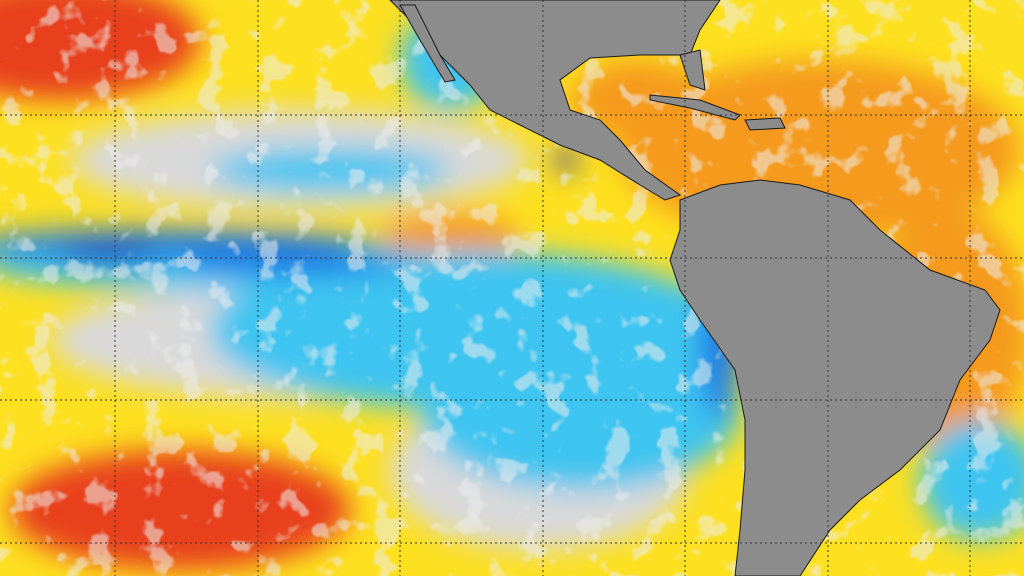  I want to click on north-america, so click(555, 100).